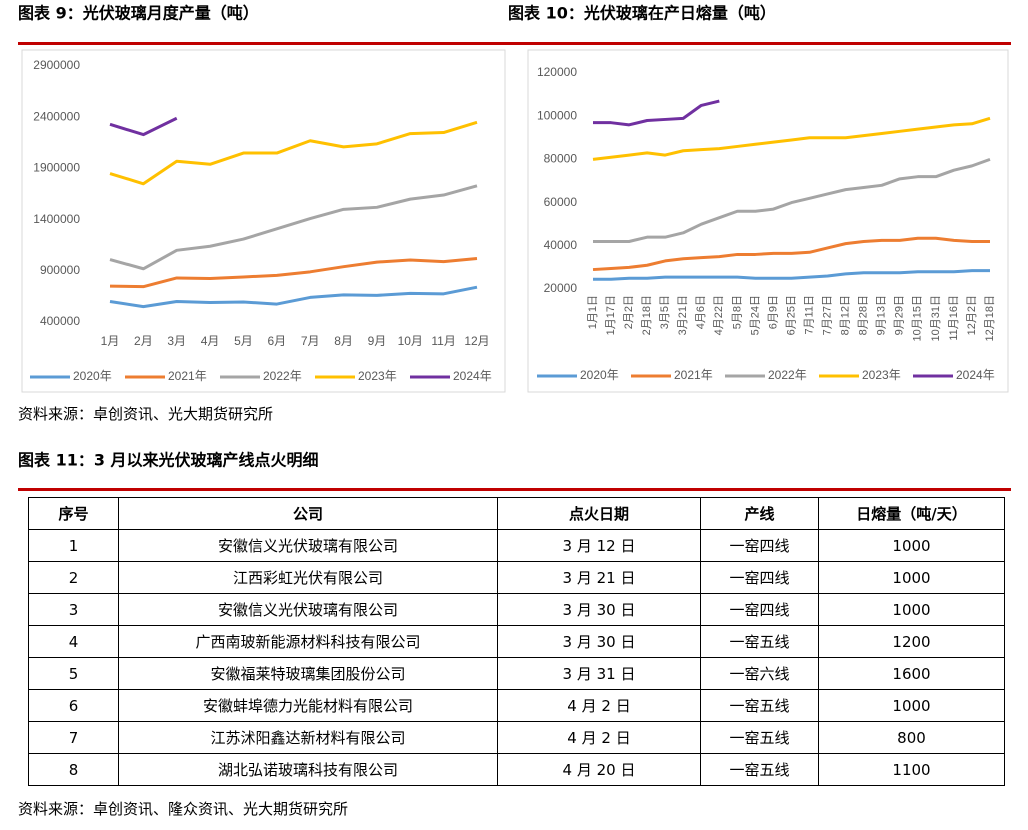 The height and width of the screenshot is (830, 1028). Describe the element at coordinates (73, 609) in the screenshot. I see `table-cell: 3` at that location.